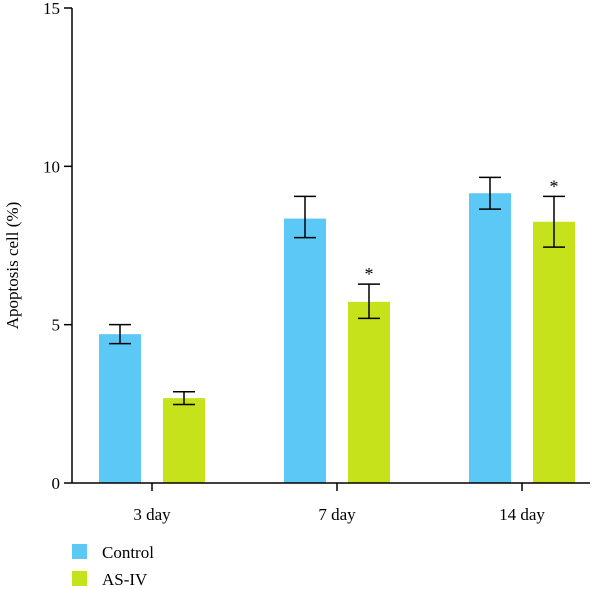 The image size is (600, 589). I want to click on x-tick-label: 3 day, so click(152, 514).